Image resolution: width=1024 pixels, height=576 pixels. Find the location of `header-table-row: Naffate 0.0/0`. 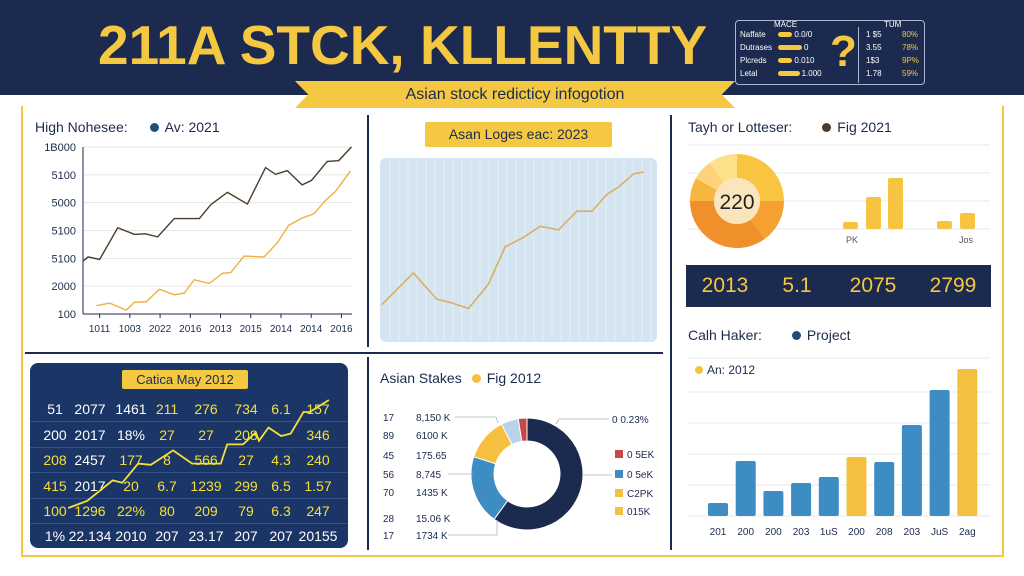

header-table-row: Naffate 0.0/0 is located at coordinates (776, 34).